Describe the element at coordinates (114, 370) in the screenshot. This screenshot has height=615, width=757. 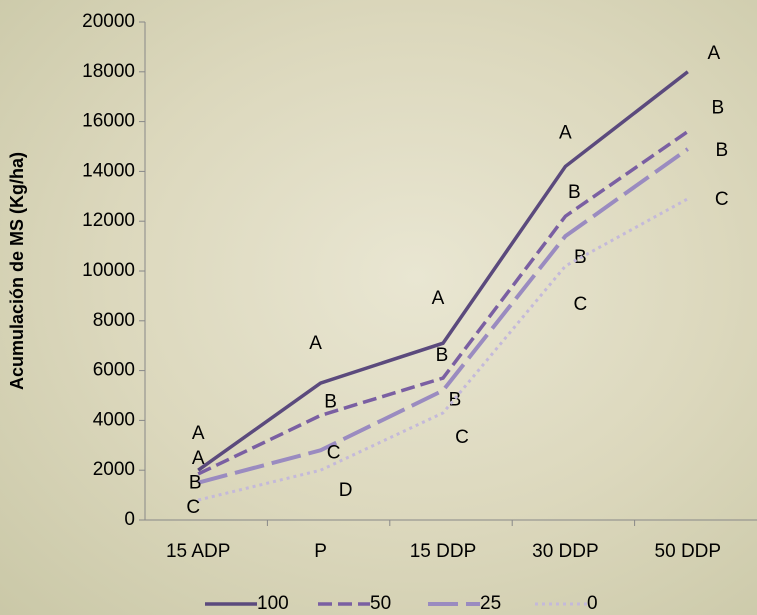
I see `y-tick-label: 6000` at that location.